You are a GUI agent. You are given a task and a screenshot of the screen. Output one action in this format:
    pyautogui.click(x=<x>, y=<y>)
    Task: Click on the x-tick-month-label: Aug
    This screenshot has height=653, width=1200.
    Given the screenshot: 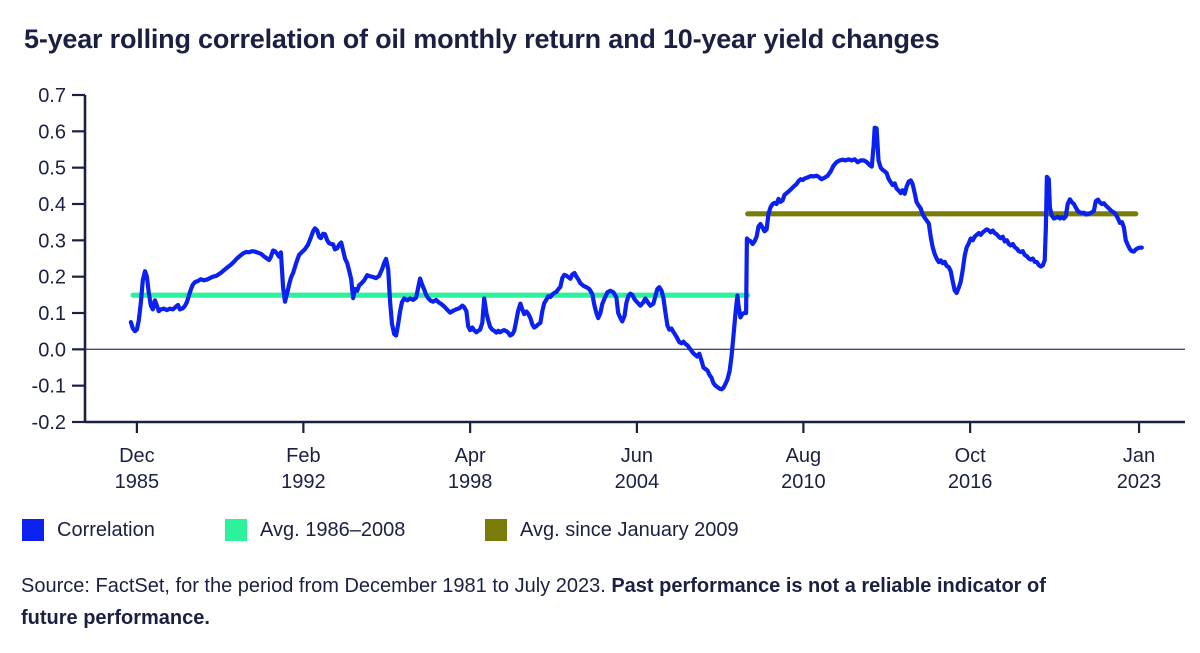 What is the action you would take?
    pyautogui.click(x=804, y=456)
    